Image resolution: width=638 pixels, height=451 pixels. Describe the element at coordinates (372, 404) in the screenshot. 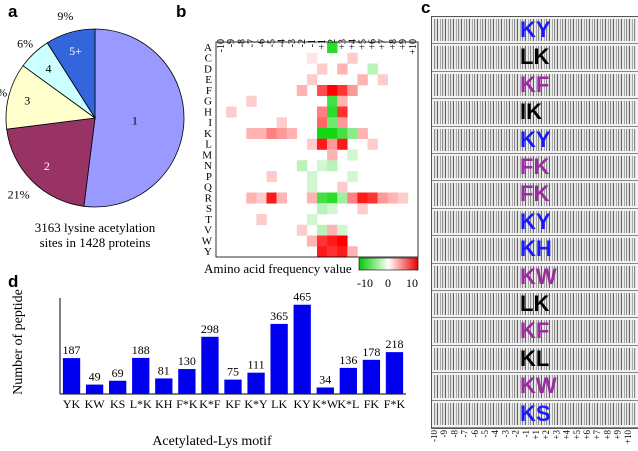

I see `bar-category-label: FK` at that location.